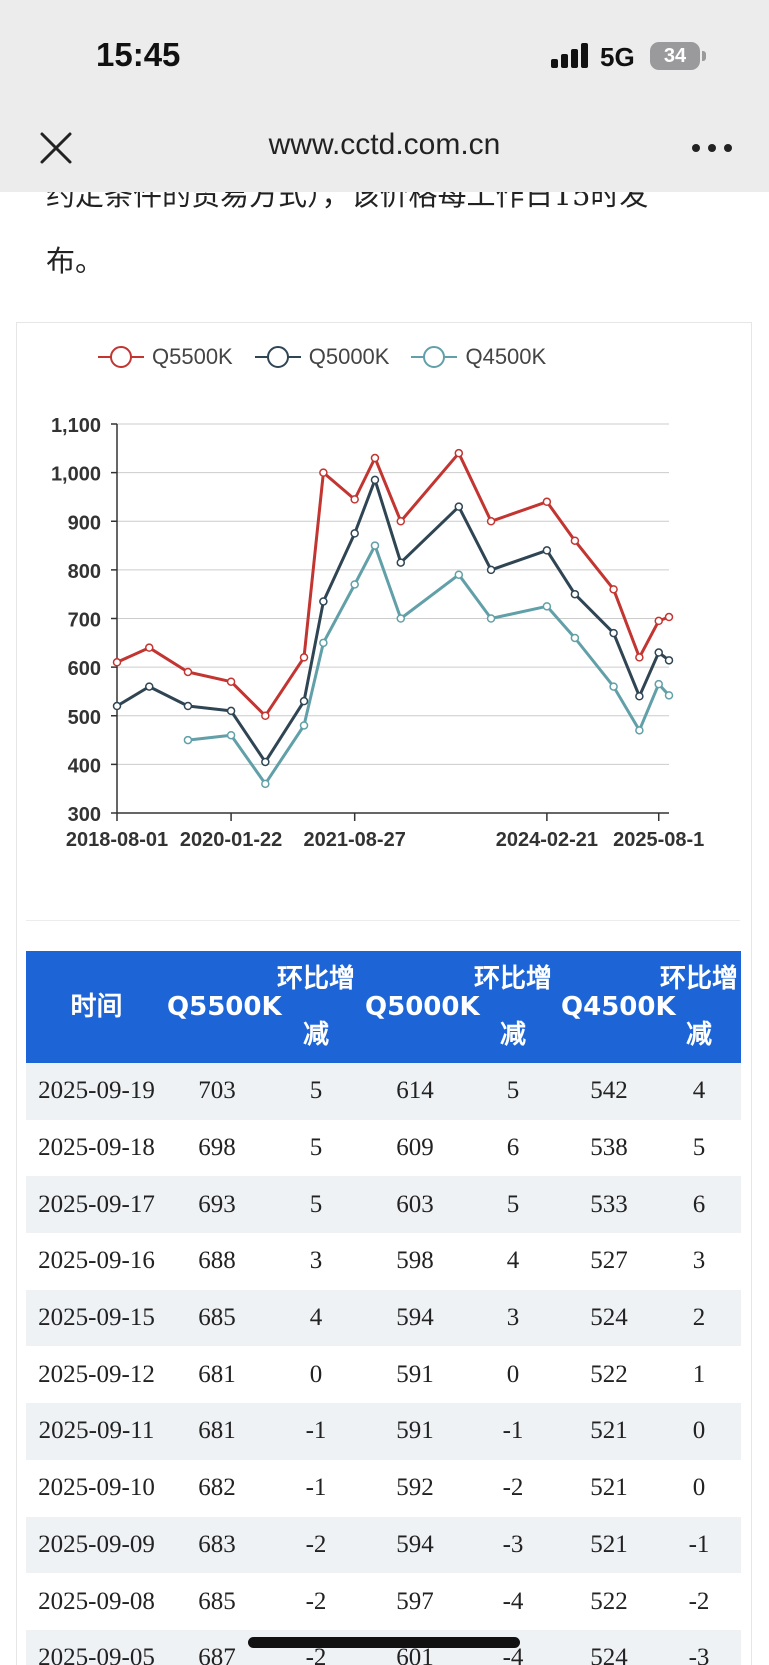 The image size is (769, 1665). I want to click on signal-icon, so click(570, 55).